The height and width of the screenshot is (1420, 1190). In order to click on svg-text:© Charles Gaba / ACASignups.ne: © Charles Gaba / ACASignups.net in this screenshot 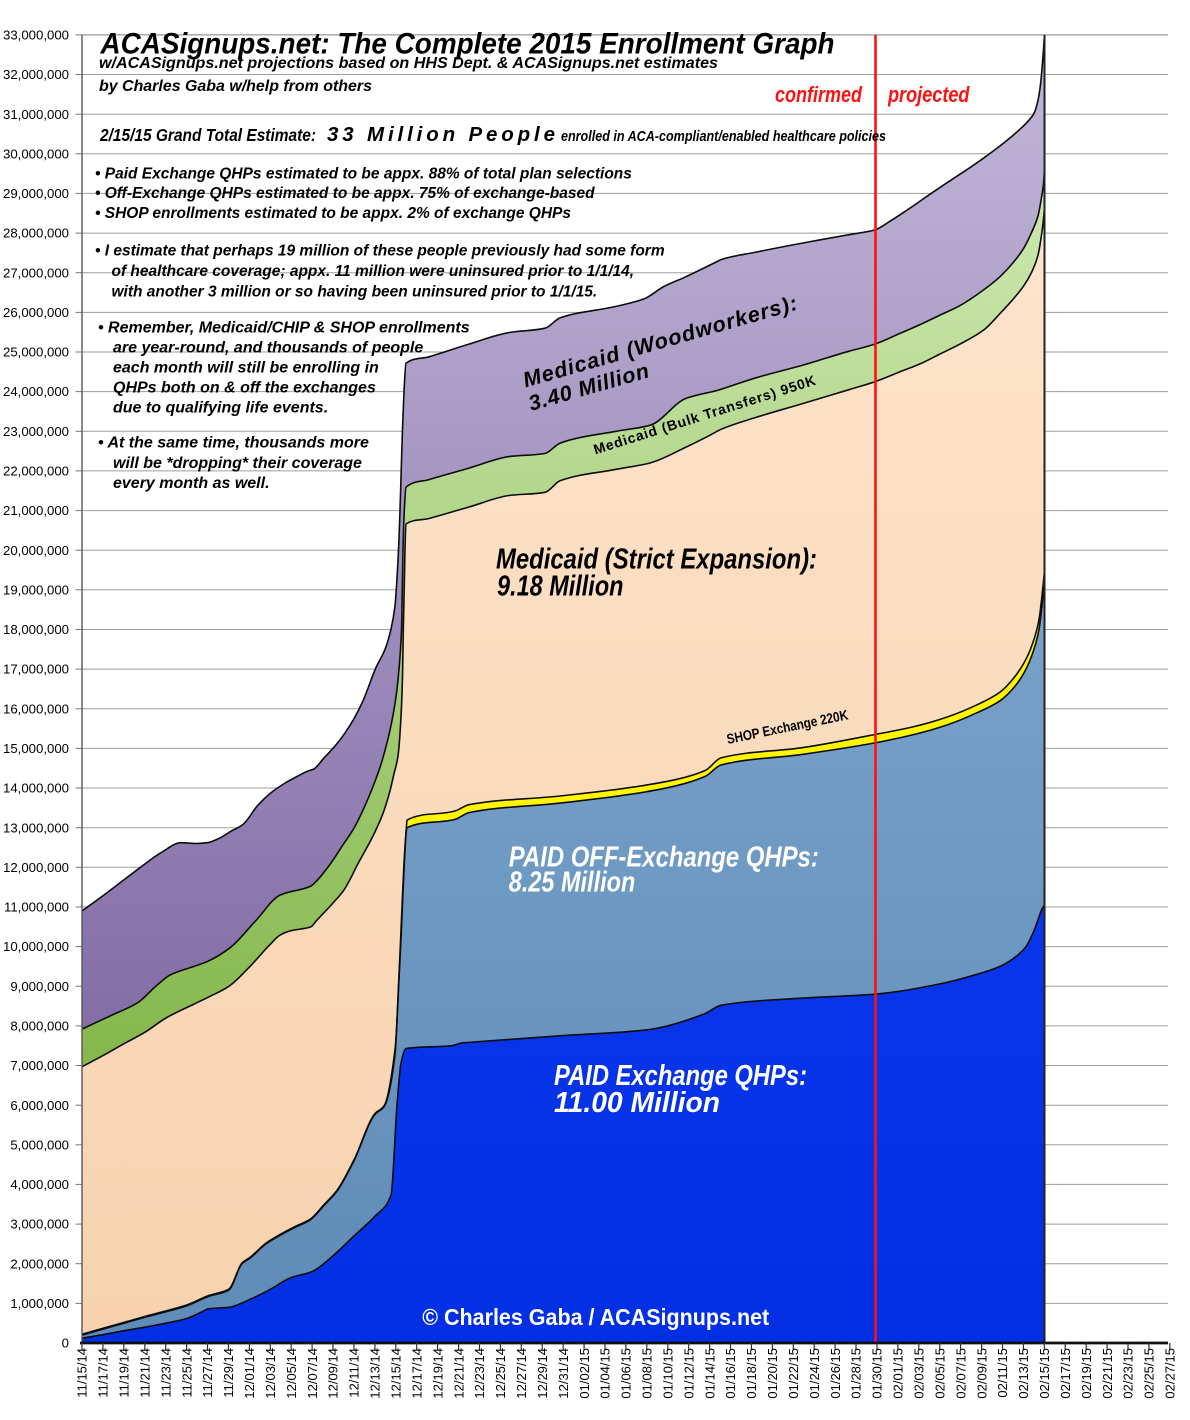, I will do `click(595, 1317)`.